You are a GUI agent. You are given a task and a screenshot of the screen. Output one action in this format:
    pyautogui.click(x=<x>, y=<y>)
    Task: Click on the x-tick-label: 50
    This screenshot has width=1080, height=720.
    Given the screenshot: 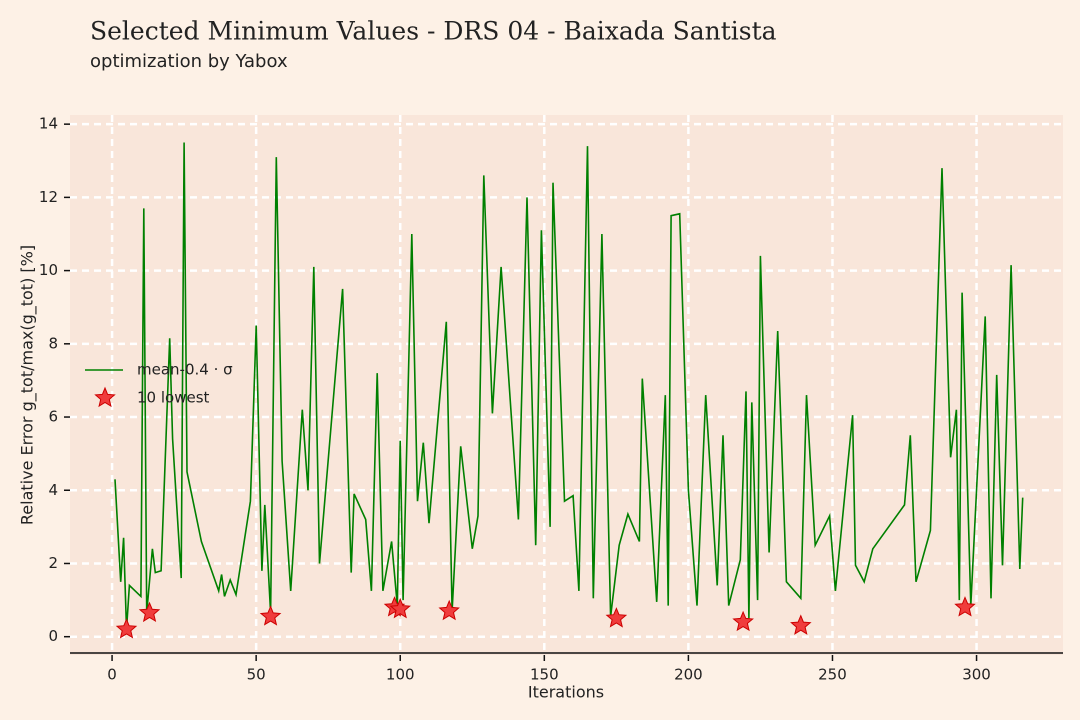 What is the action you would take?
    pyautogui.click(x=256, y=675)
    